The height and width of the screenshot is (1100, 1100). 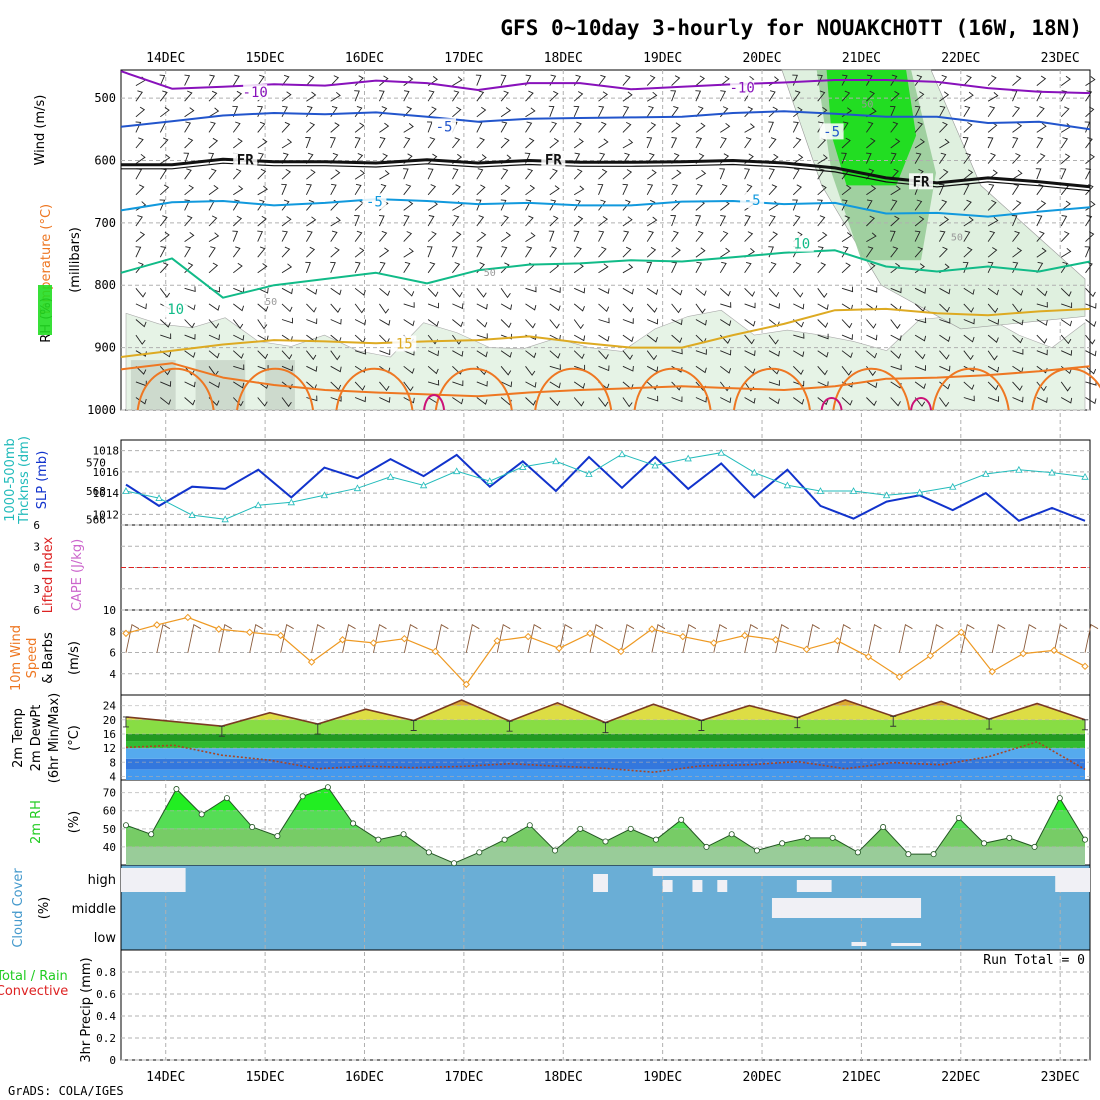 What do you see at coordinates (109, 734) in the screenshot?
I see `temp-tick-label: 16` at bounding box center [109, 734].